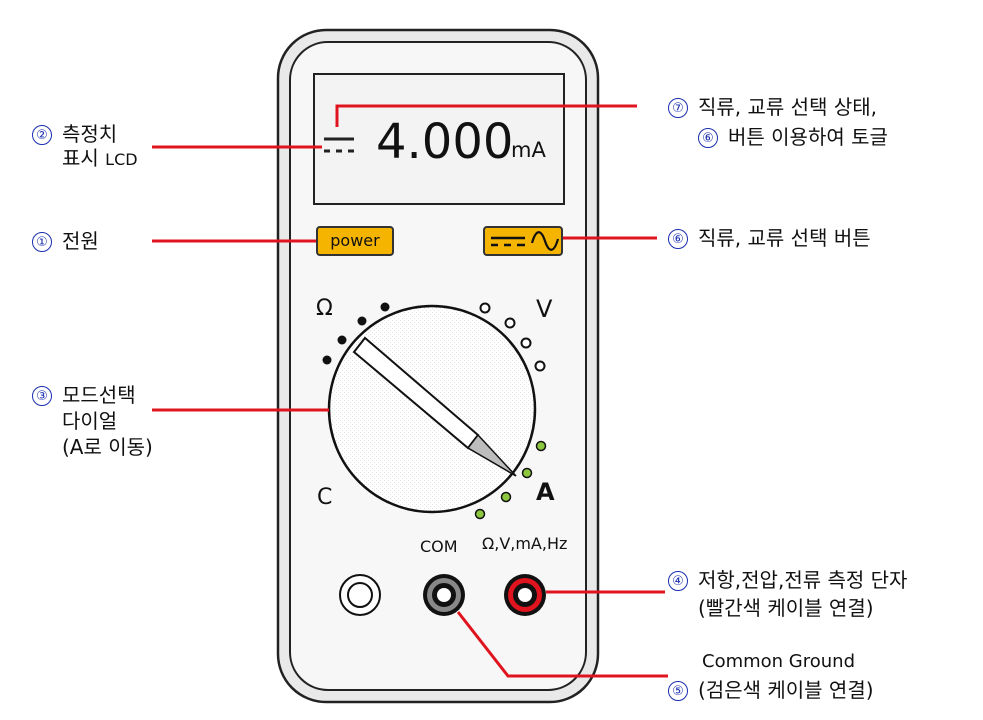 The image size is (983, 720). I want to click on callout-3-line2: 다이얼, so click(90, 421).